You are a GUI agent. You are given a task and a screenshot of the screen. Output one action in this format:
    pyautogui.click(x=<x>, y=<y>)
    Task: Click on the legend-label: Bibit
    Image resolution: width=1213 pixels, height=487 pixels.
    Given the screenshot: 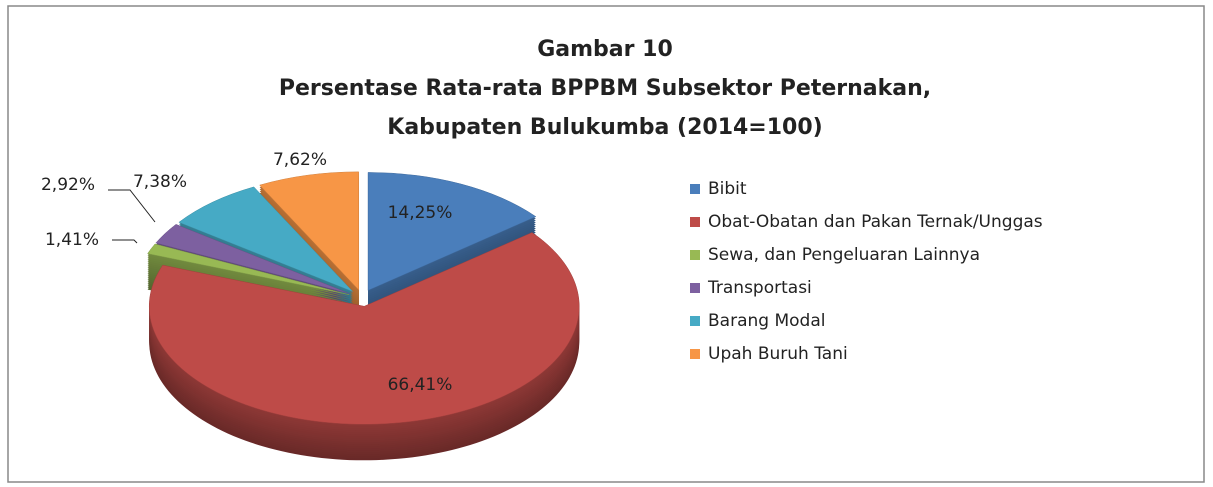 What is the action you would take?
    pyautogui.click(x=727, y=189)
    